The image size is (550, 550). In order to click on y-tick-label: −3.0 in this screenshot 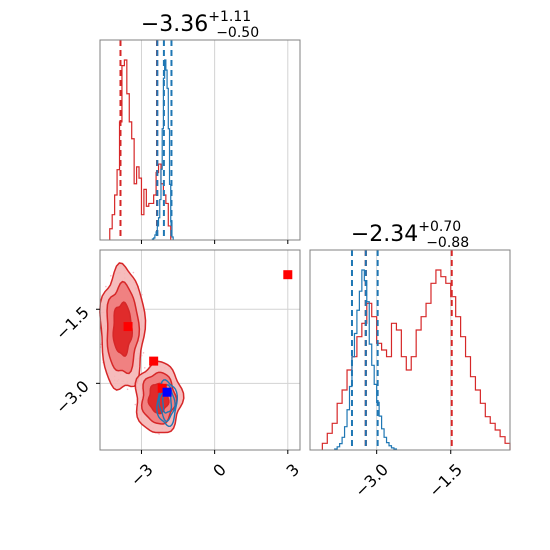, I will do `click(72, 397)`.